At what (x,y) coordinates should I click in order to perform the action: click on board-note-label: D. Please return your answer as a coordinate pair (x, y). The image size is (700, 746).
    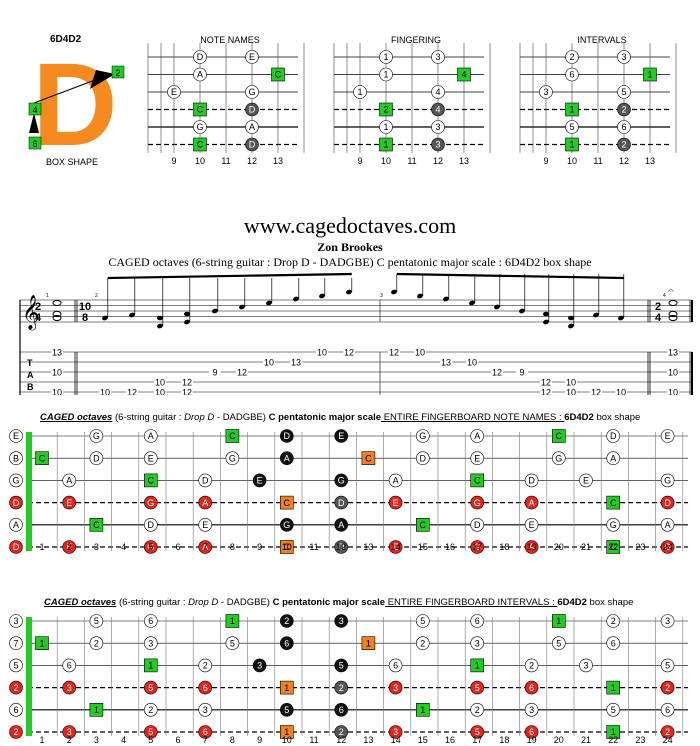
    Looking at the image, I should click on (287, 436).